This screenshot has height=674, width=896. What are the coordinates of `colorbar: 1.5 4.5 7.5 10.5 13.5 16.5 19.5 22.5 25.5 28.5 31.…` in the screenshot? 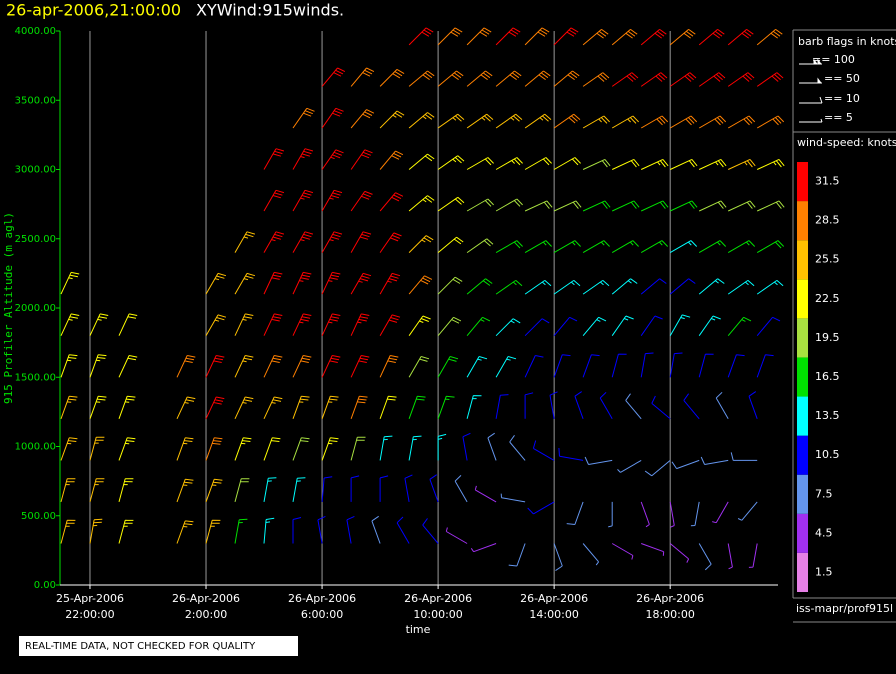 It's located at (818, 377).